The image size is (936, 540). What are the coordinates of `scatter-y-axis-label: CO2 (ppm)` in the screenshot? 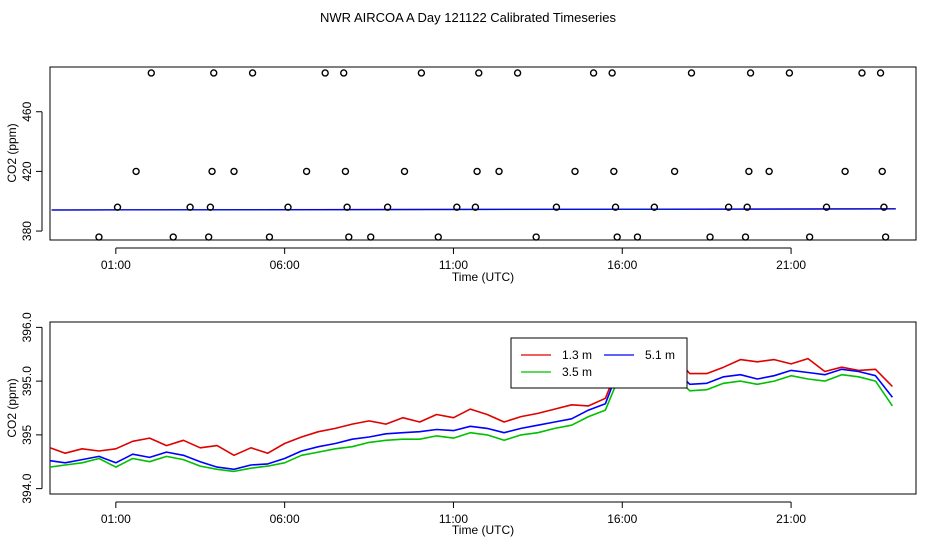 It's located at (12, 152).